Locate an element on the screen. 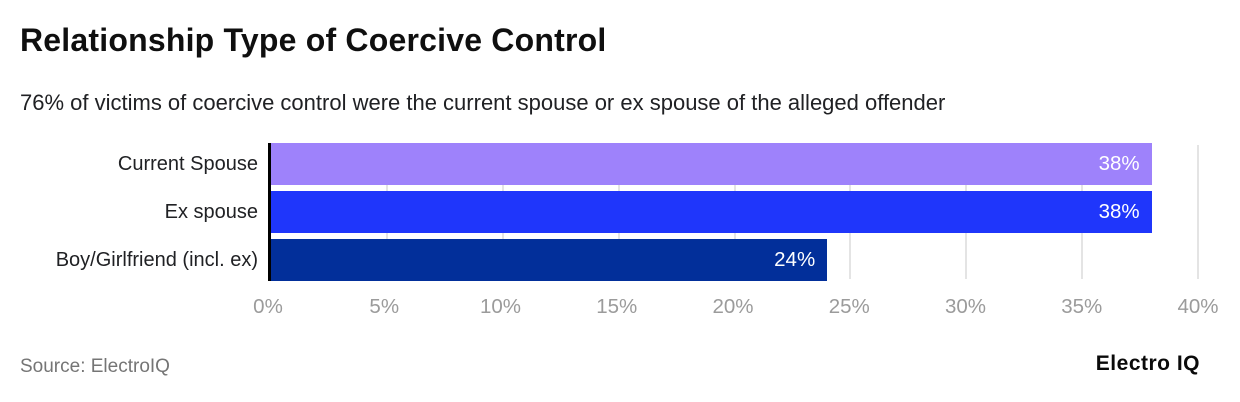 This screenshot has height=402, width=1240. gridline is located at coordinates (1198, 212).